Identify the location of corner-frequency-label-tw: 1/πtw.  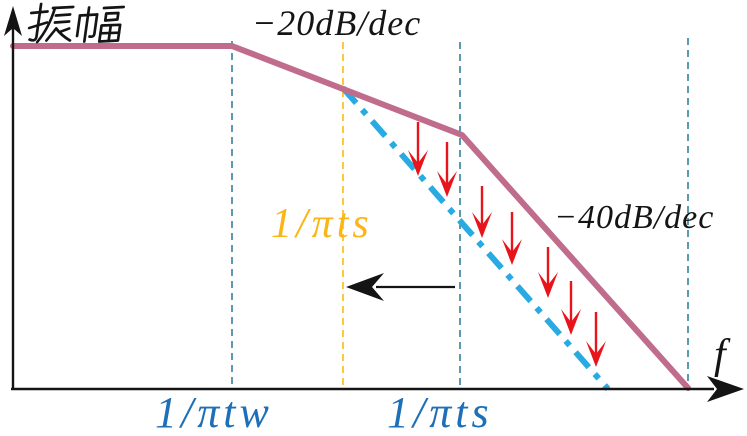
(214, 412).